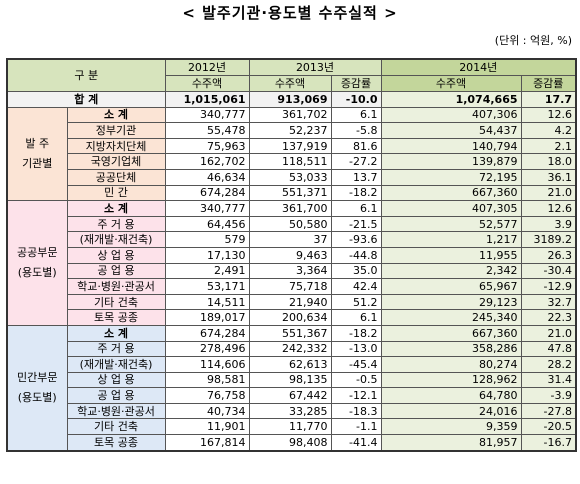 The width and height of the screenshot is (580, 484). What do you see at coordinates (548, 443) in the screenshot?
I see `value-cell: -16.7` at bounding box center [548, 443].